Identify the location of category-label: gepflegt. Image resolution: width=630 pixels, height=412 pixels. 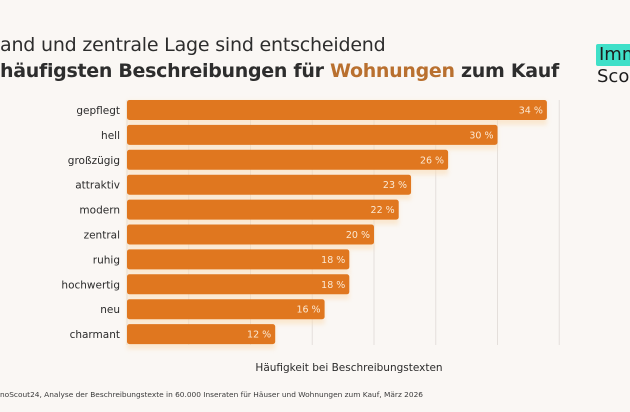
(98, 111).